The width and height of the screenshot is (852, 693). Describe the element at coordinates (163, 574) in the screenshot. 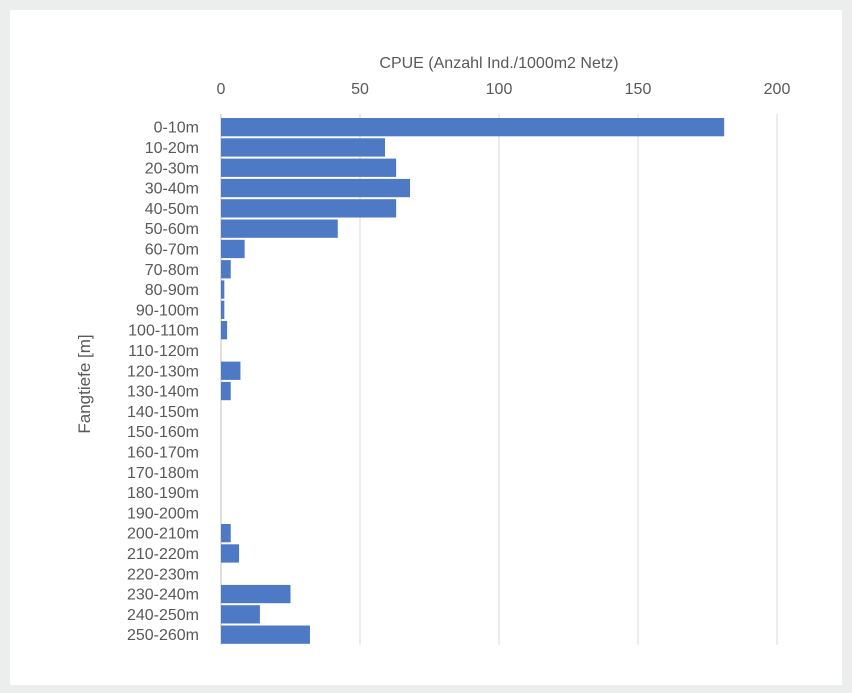

I see `y-category-label: 220-230m` at that location.